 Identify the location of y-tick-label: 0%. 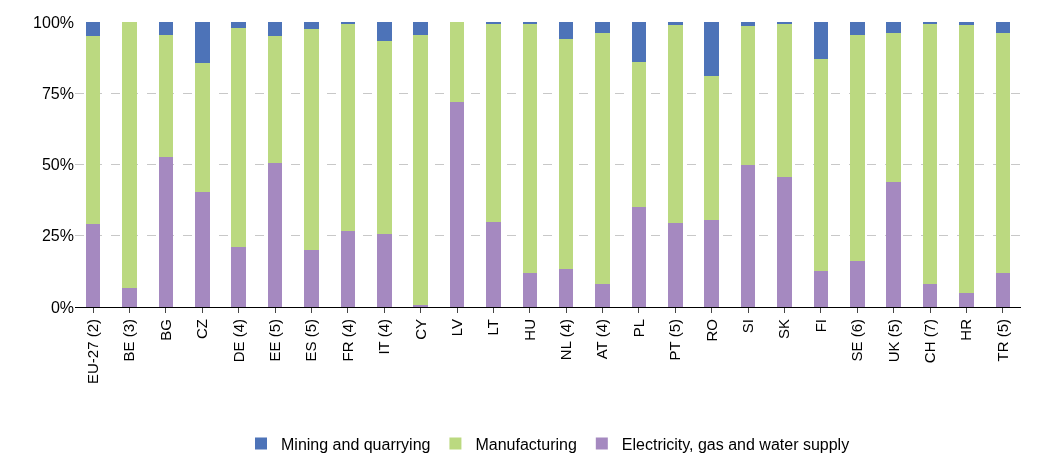
(62, 307).